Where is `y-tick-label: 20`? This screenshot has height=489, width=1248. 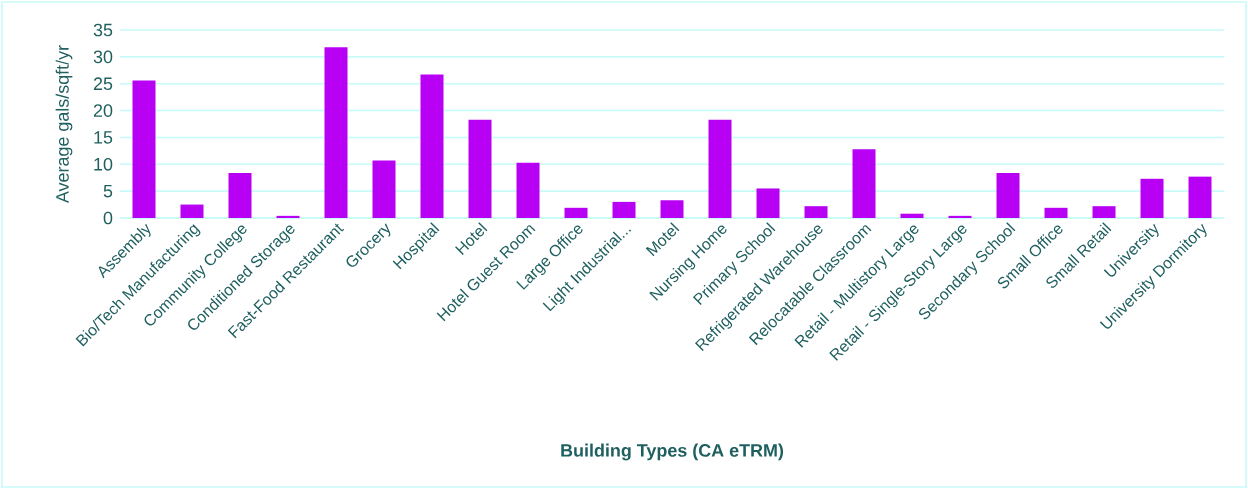 y-tick-label: 20 is located at coordinates (103, 110).